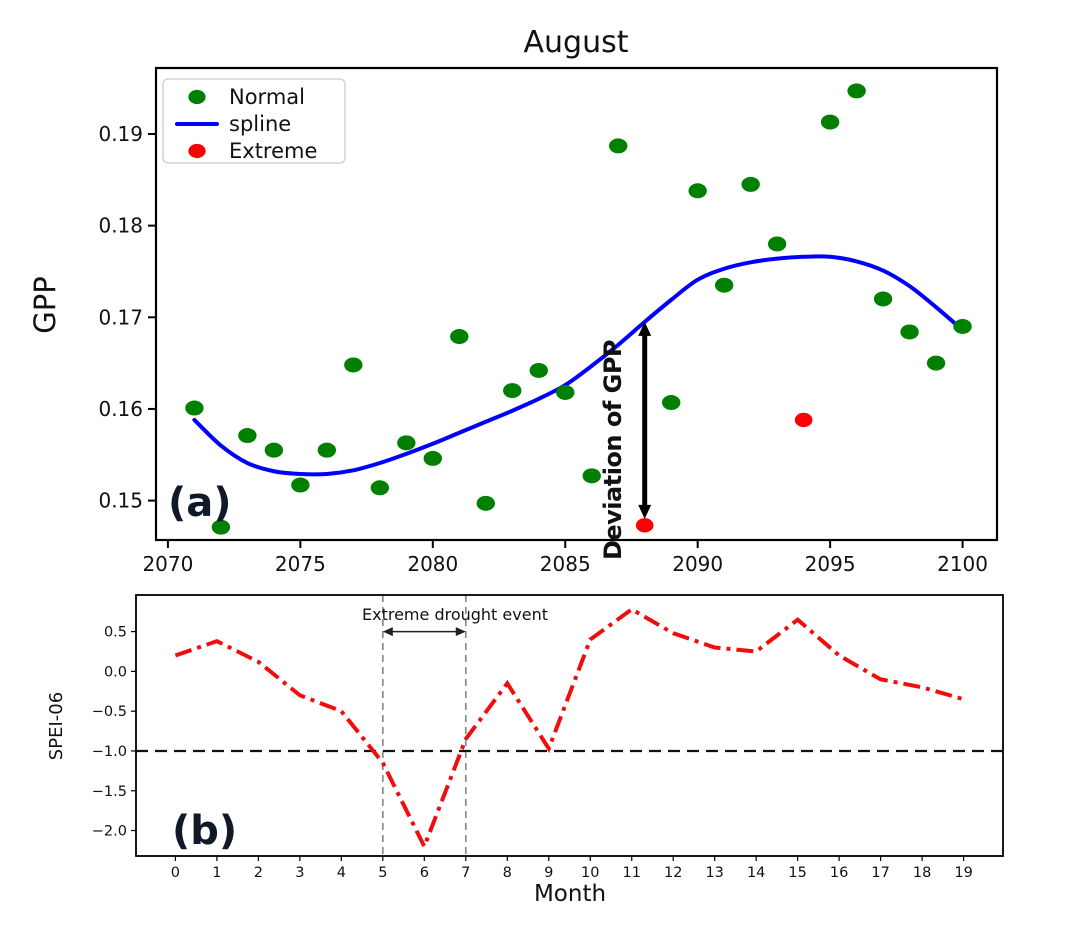  What do you see at coordinates (200, 503) in the screenshot?
I see `panel-a-label: (a)` at bounding box center [200, 503].